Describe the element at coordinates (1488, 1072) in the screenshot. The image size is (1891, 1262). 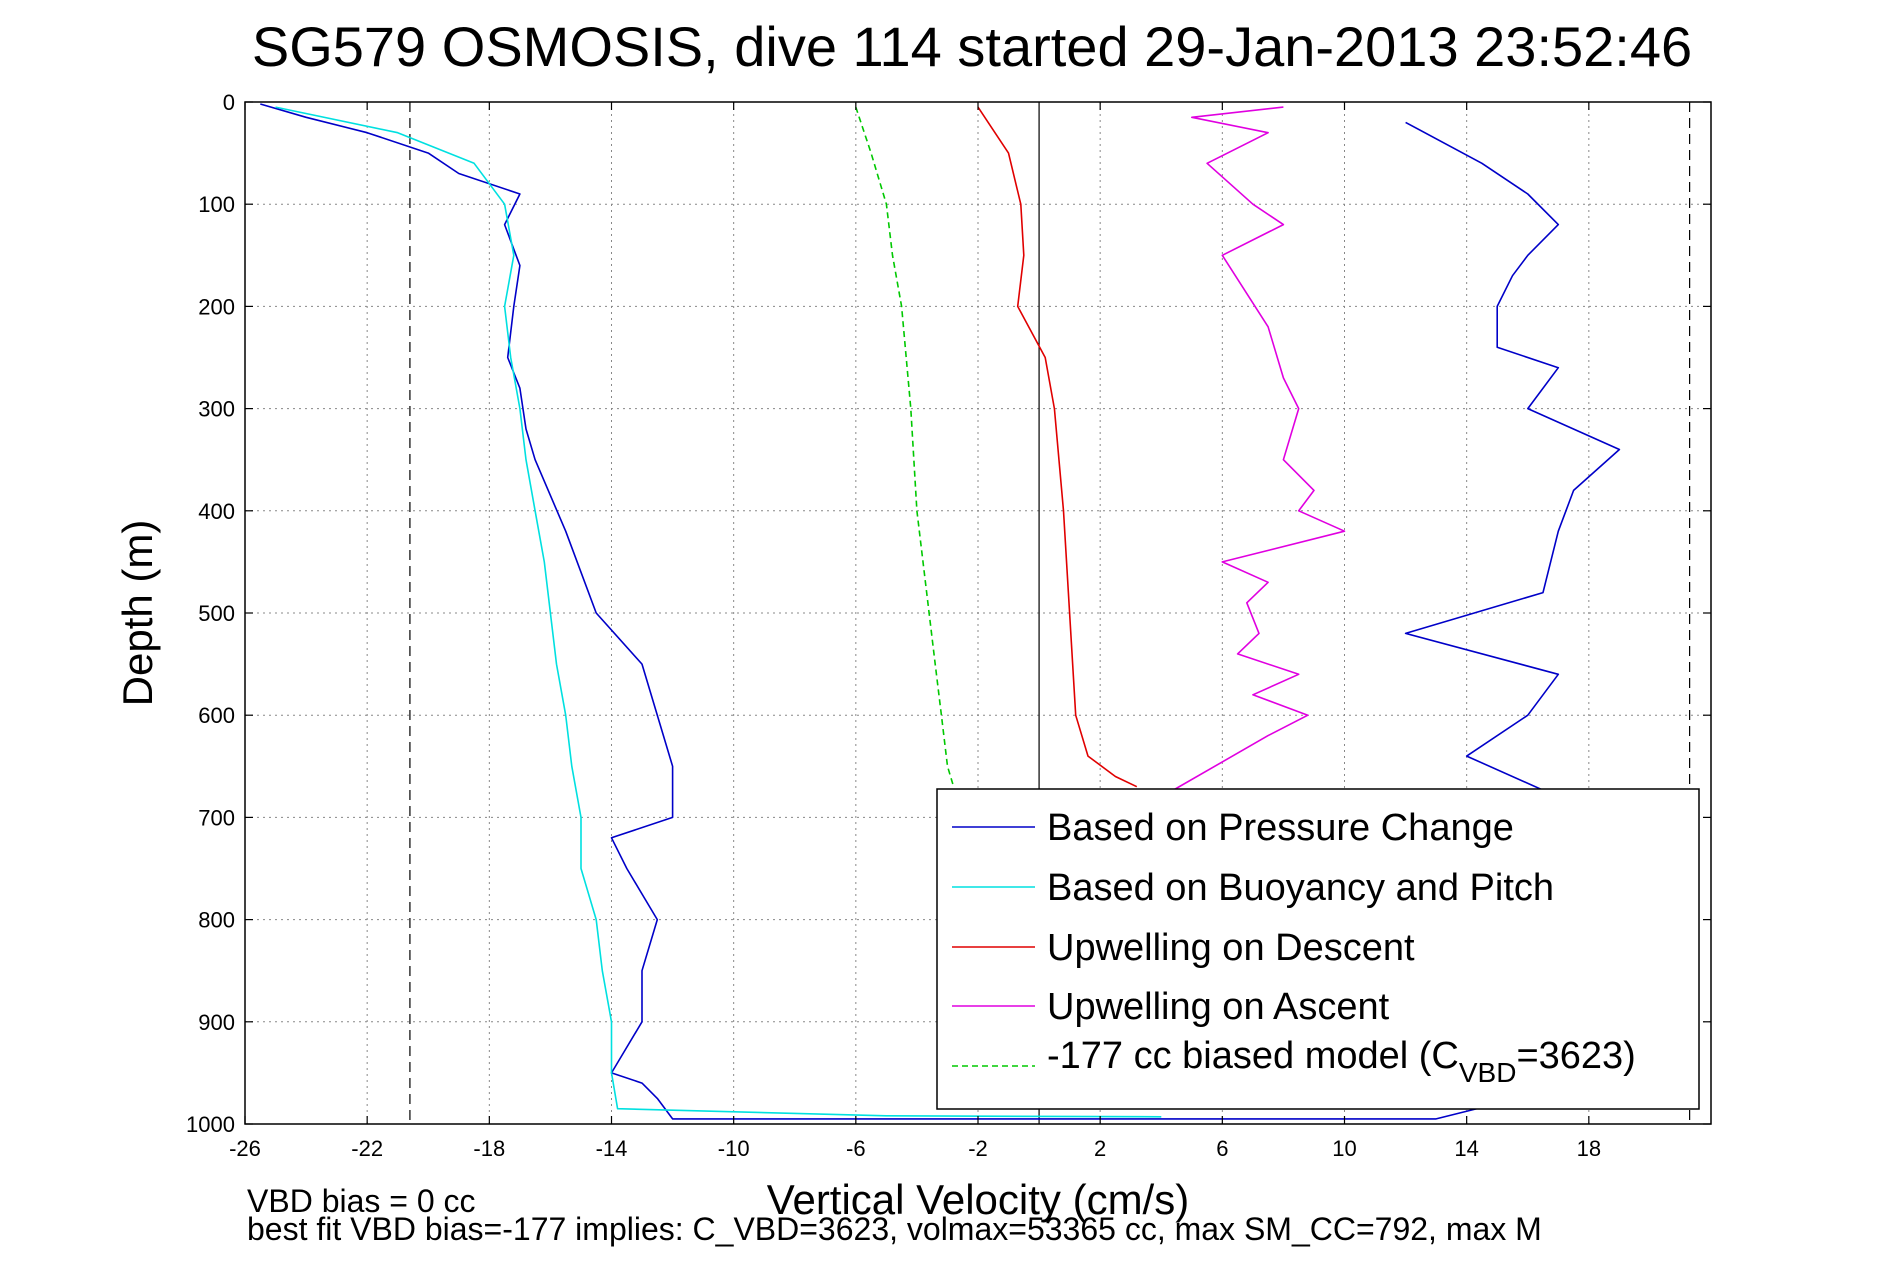
I see `legend-label-model-sub: VBD` at that location.